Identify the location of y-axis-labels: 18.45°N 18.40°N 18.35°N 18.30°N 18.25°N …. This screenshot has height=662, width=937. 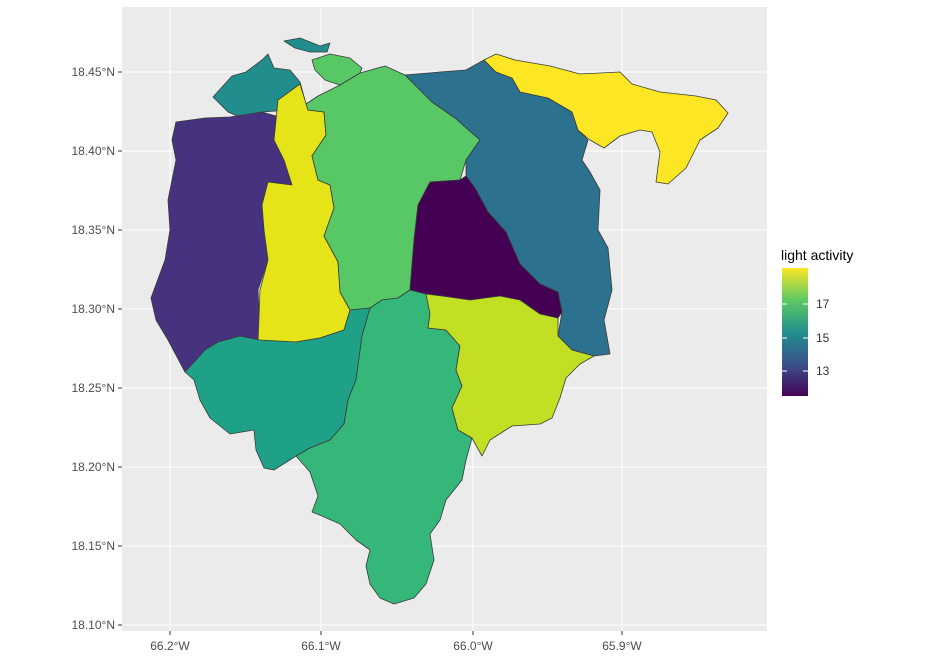
(94, 348).